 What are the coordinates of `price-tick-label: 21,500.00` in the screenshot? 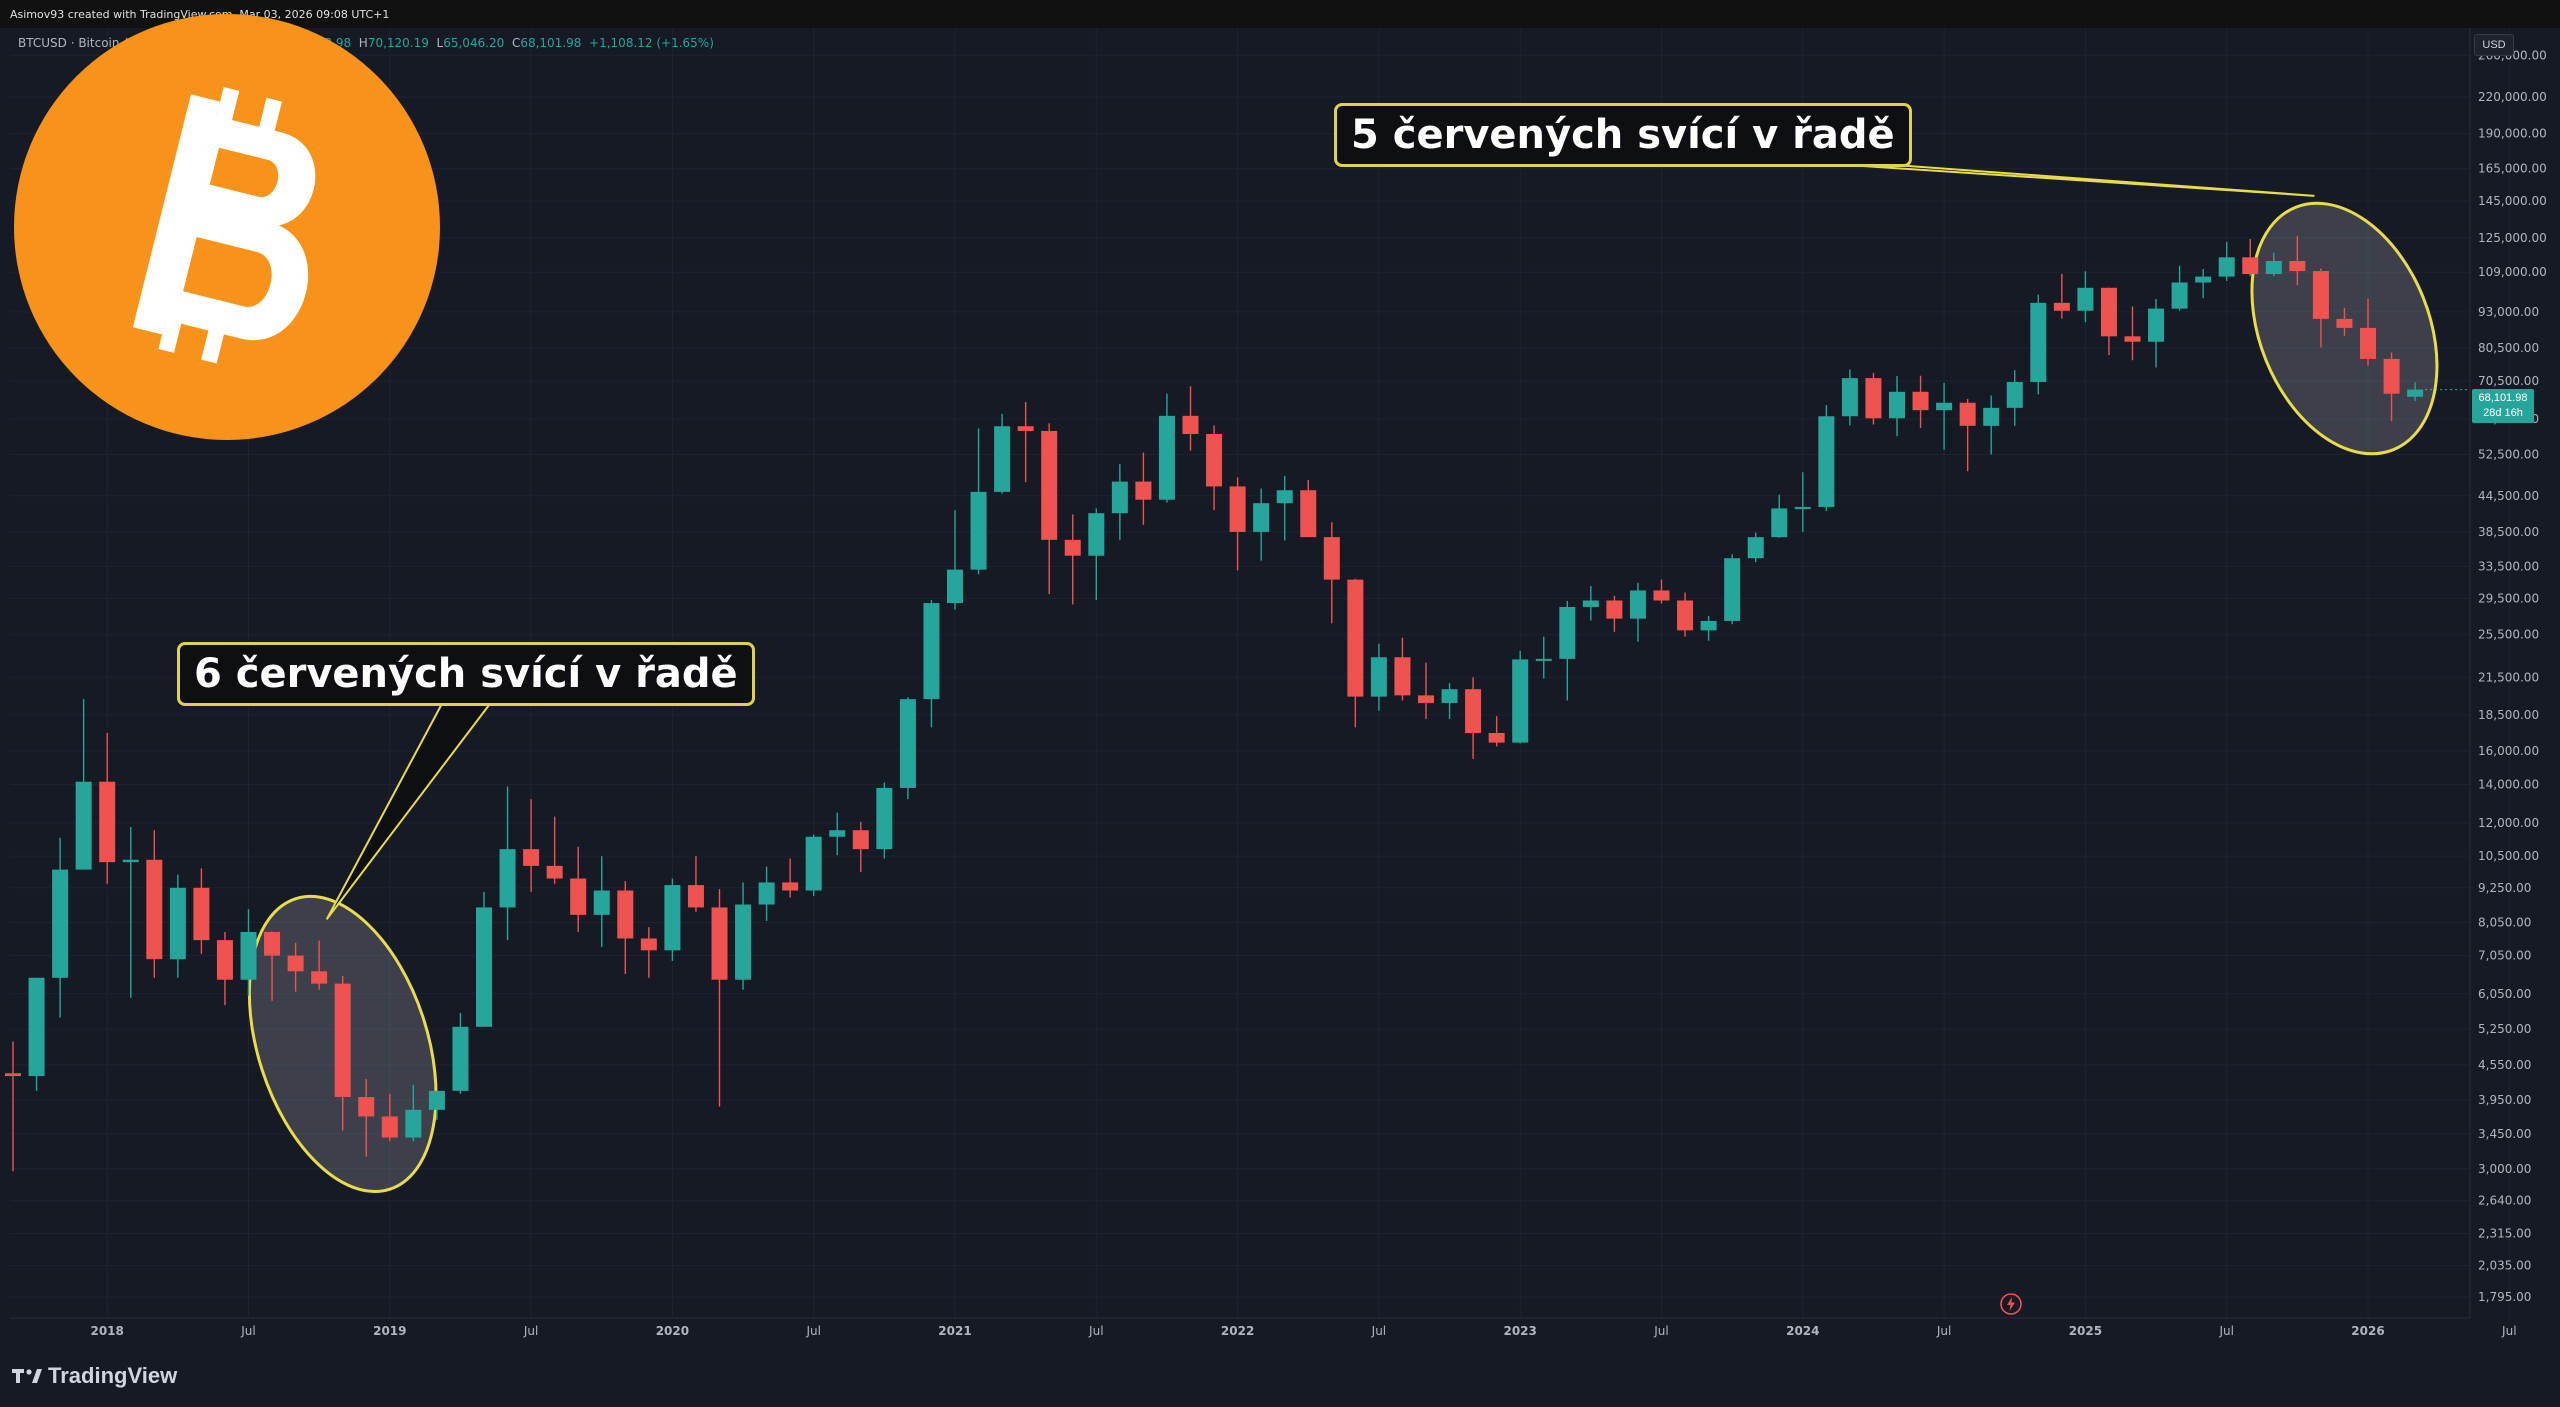 It's located at (2508, 677).